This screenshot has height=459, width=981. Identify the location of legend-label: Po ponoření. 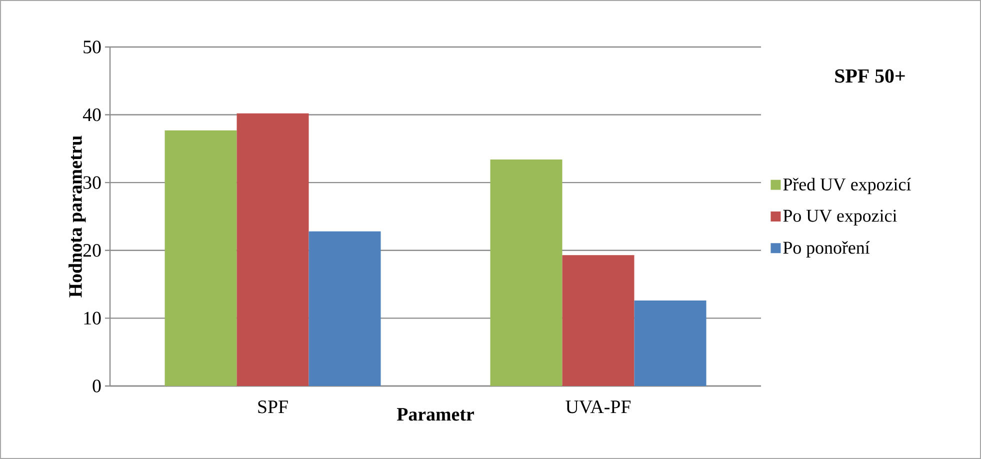
(826, 249).